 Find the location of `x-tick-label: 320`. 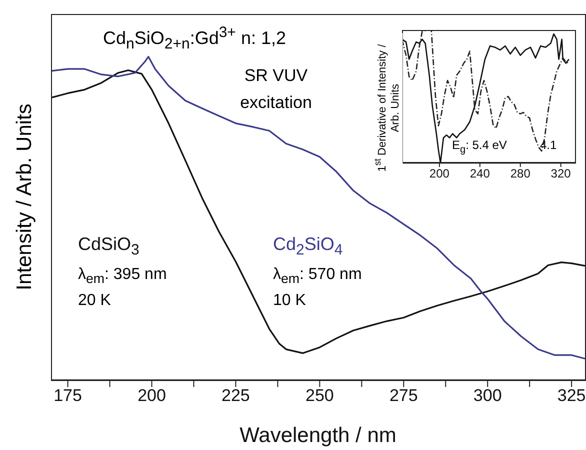

x-tick-label: 320 is located at coordinates (561, 173).